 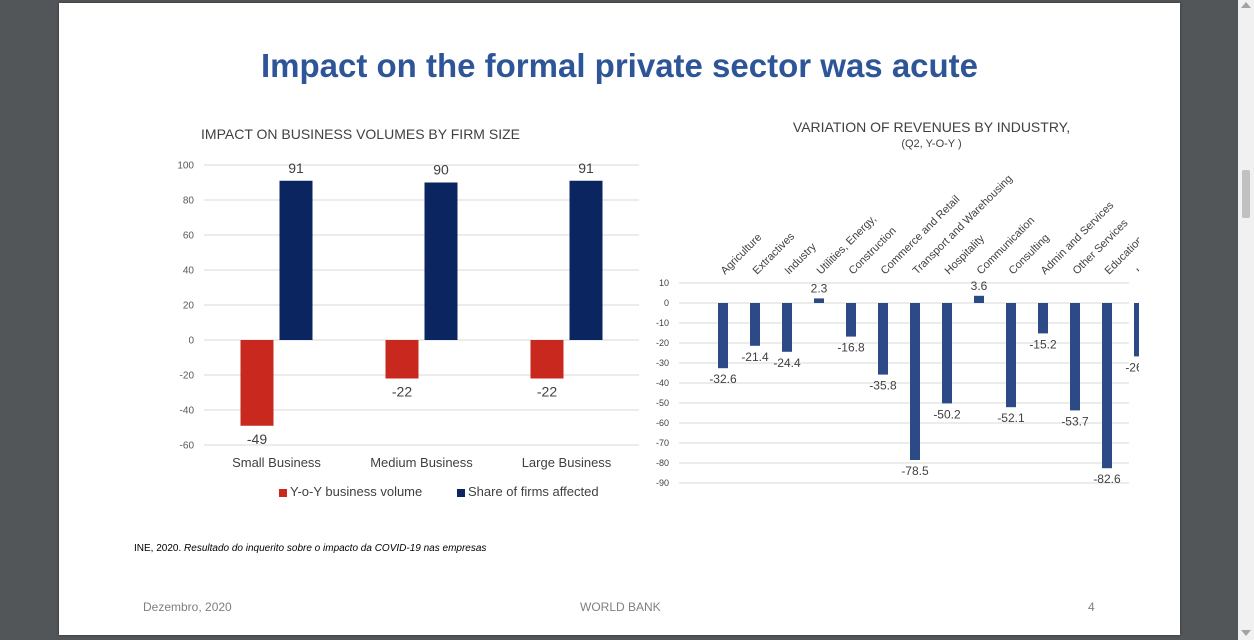 I want to click on chart1-title: IMPACT ON BUSINESS VOLUMES BY FIRM SIZE, so click(x=360, y=134).